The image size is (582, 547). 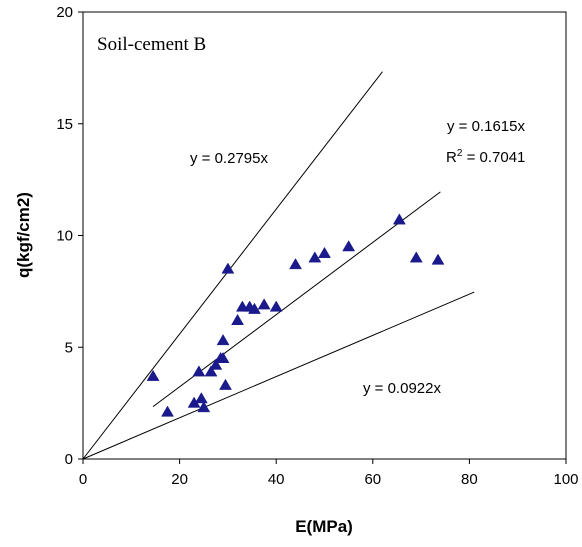 What do you see at coordinates (324, 526) in the screenshot?
I see `x-axis-title: E(MPa)` at bounding box center [324, 526].